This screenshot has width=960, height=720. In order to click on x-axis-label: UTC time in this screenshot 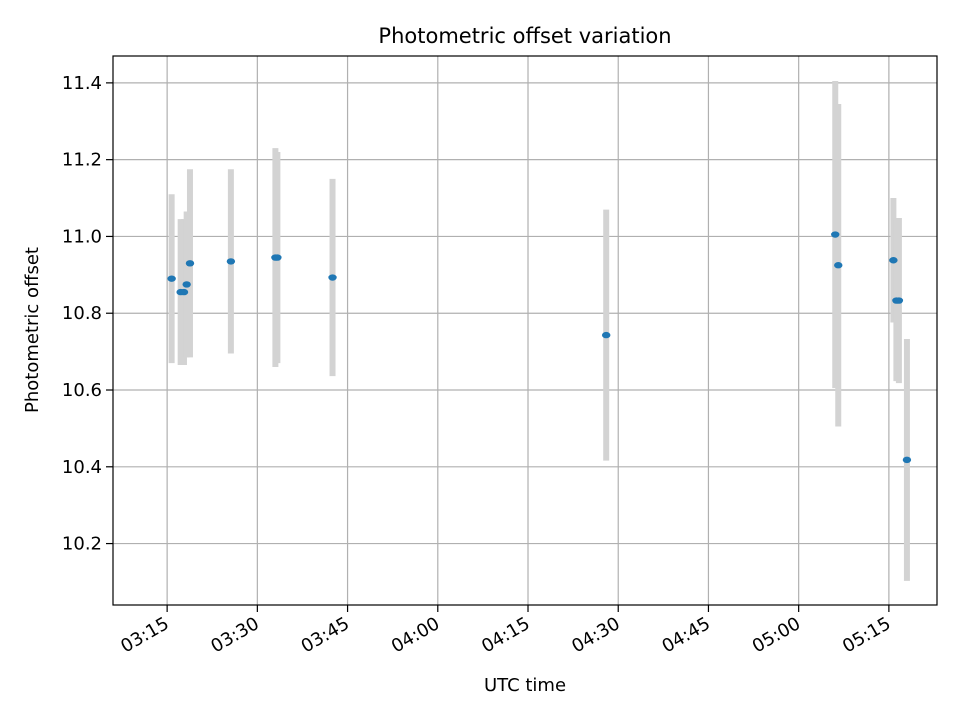, I will do `click(525, 685)`.